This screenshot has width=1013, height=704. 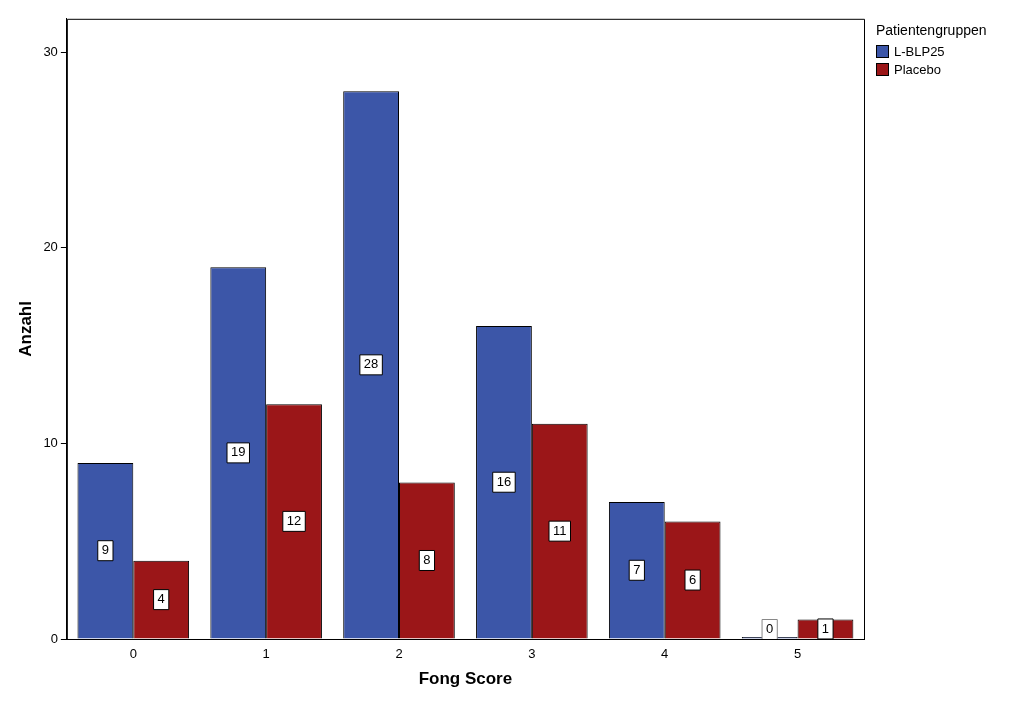 I want to click on x-tick-label: 1, so click(x=266, y=654).